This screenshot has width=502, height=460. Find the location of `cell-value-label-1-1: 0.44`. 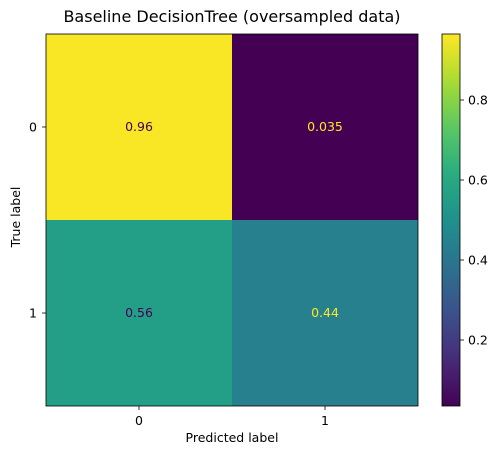

cell-value-label-1-1: 0.44 is located at coordinates (325, 312).